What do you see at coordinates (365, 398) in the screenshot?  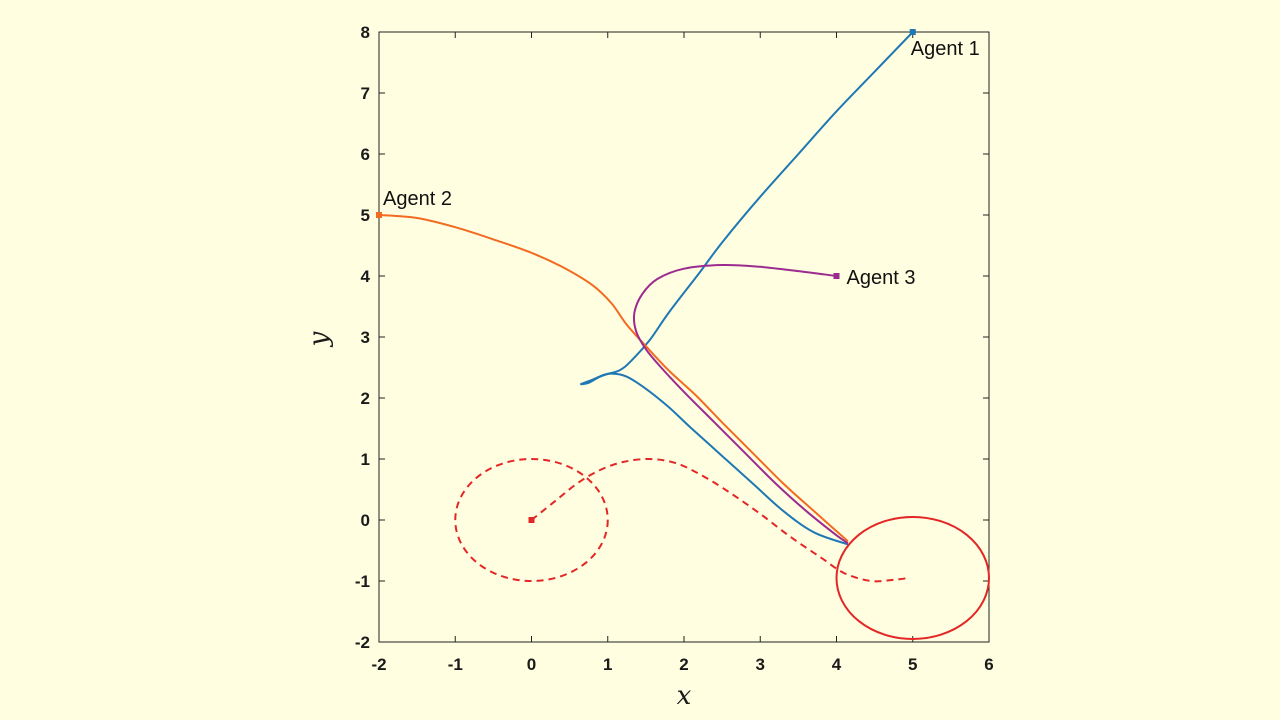 I see `y-tick-label: 2` at bounding box center [365, 398].